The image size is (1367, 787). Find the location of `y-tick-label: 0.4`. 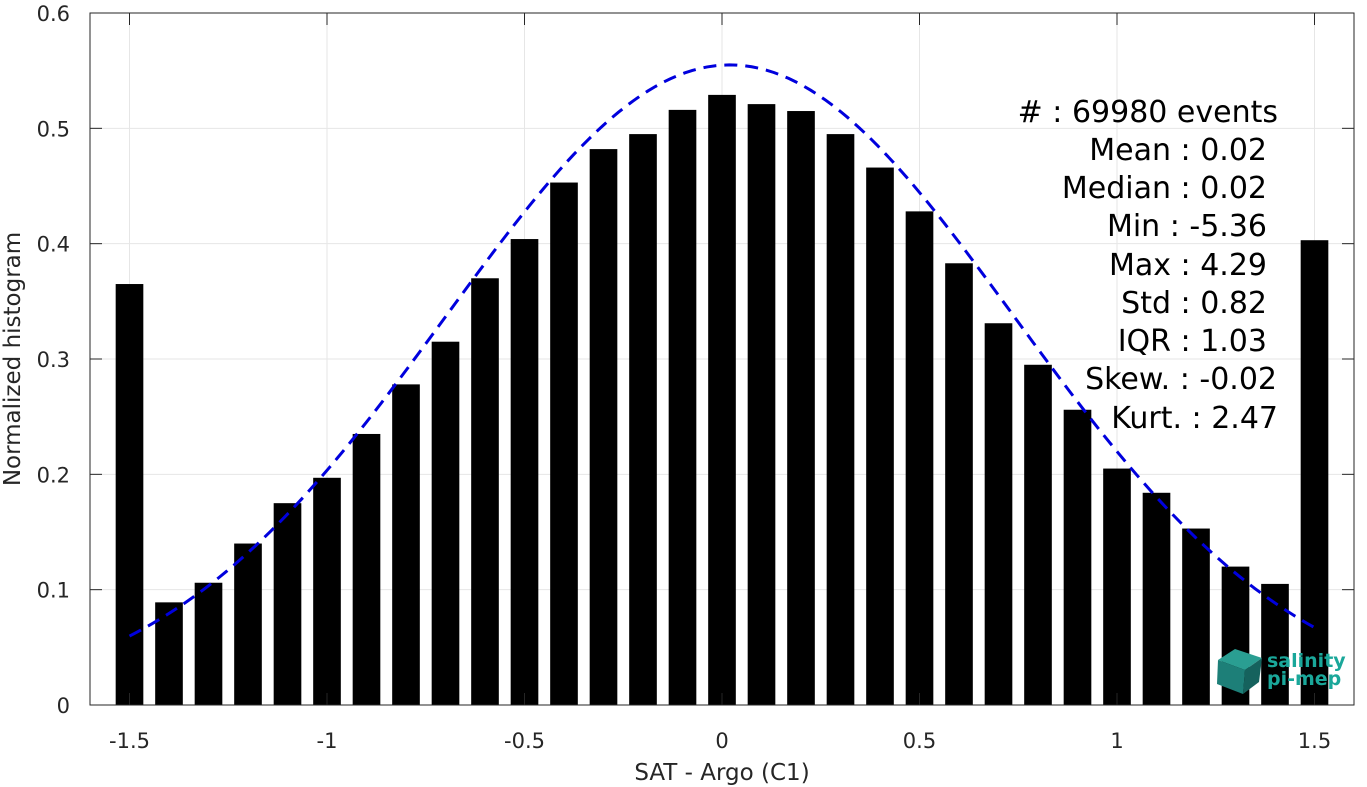

y-tick-label: 0.4 is located at coordinates (53, 245).